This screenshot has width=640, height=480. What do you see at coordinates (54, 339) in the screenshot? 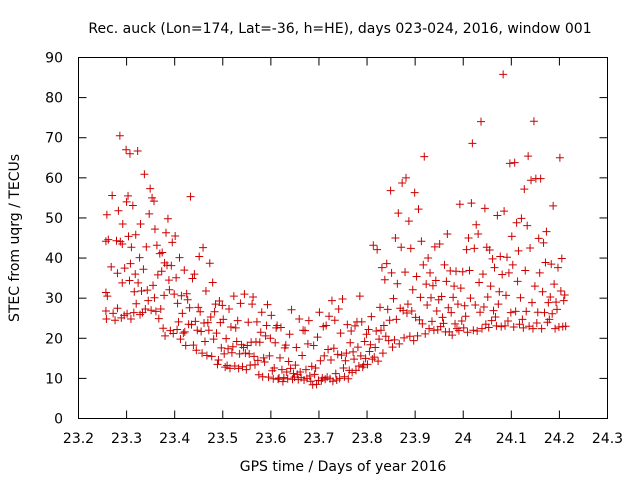
I see `y-tick-label: 20` at bounding box center [54, 339].